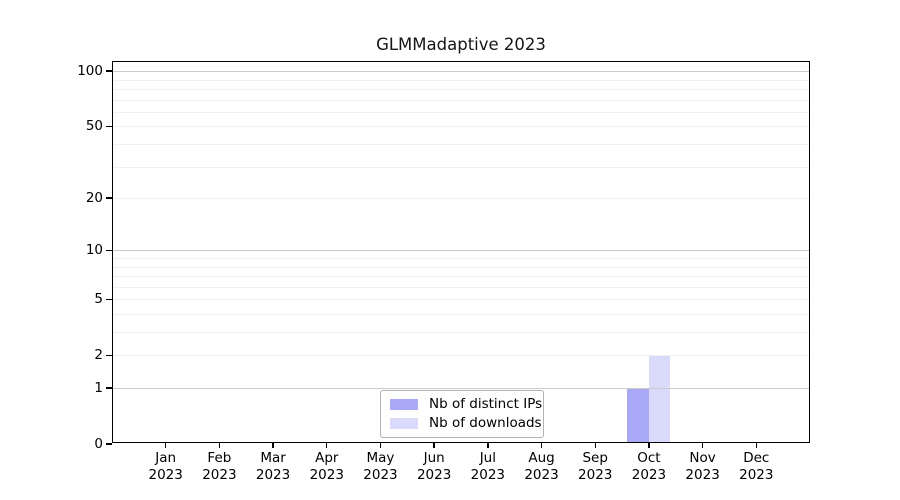 The height and width of the screenshot is (500, 900). I want to click on x-tick-label-oct: Oct 2023, so click(649, 467).